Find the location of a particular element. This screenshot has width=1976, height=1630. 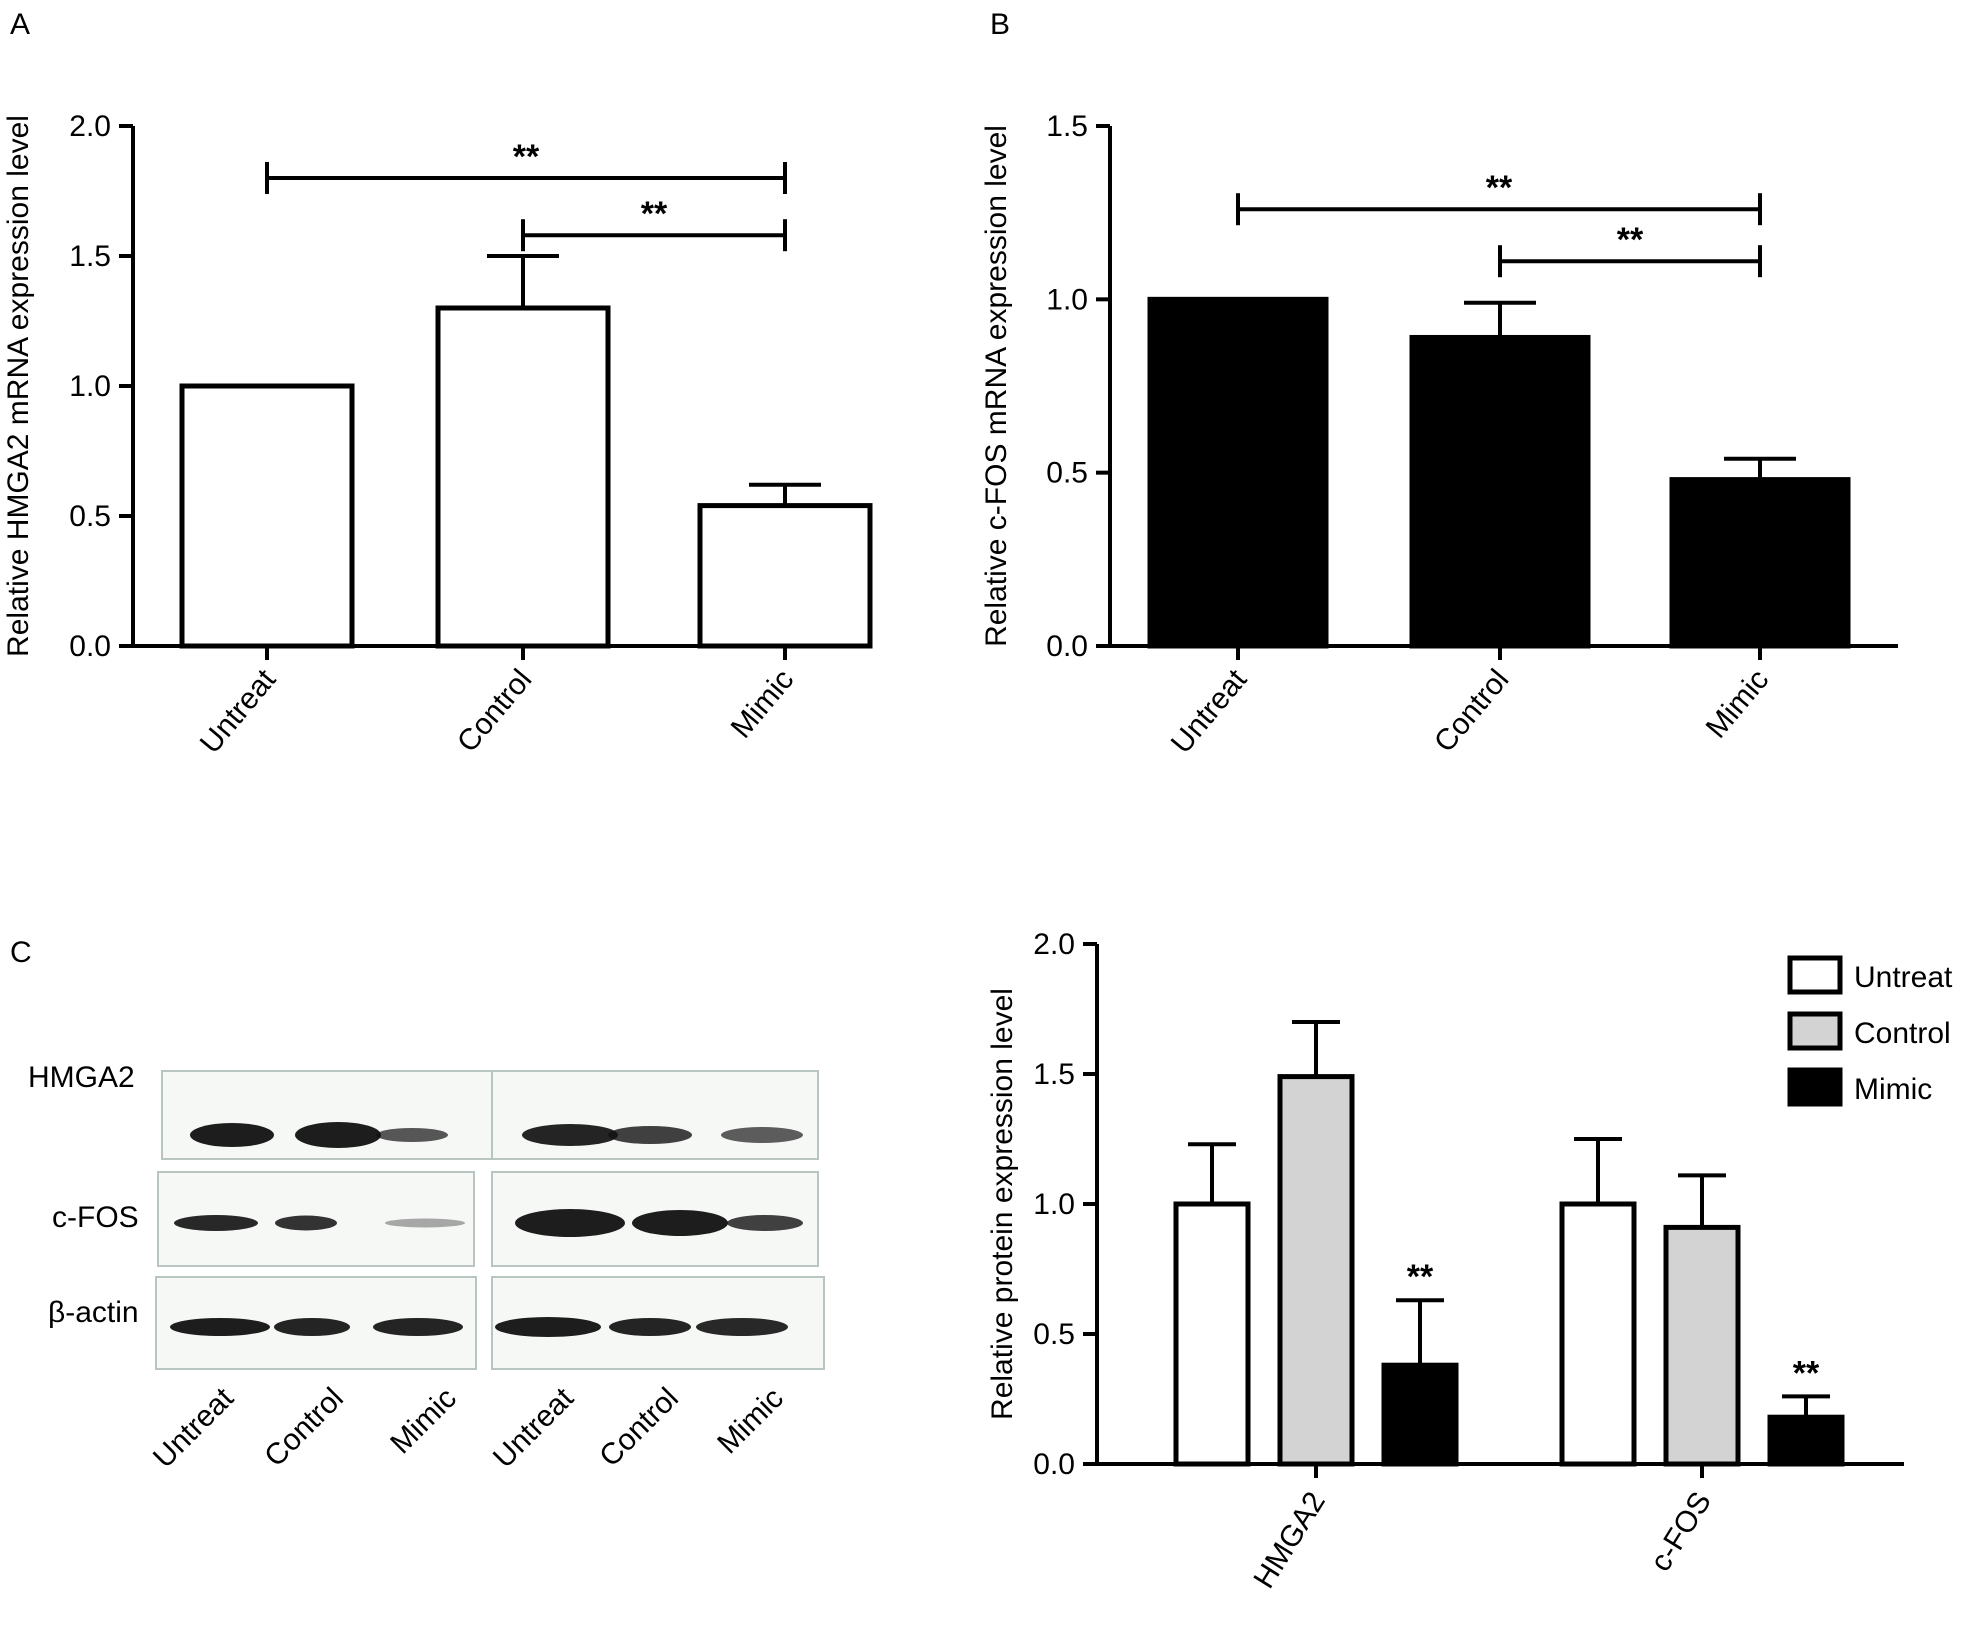

y-axis-title: Relative protein expression level is located at coordinates (1002, 1204).